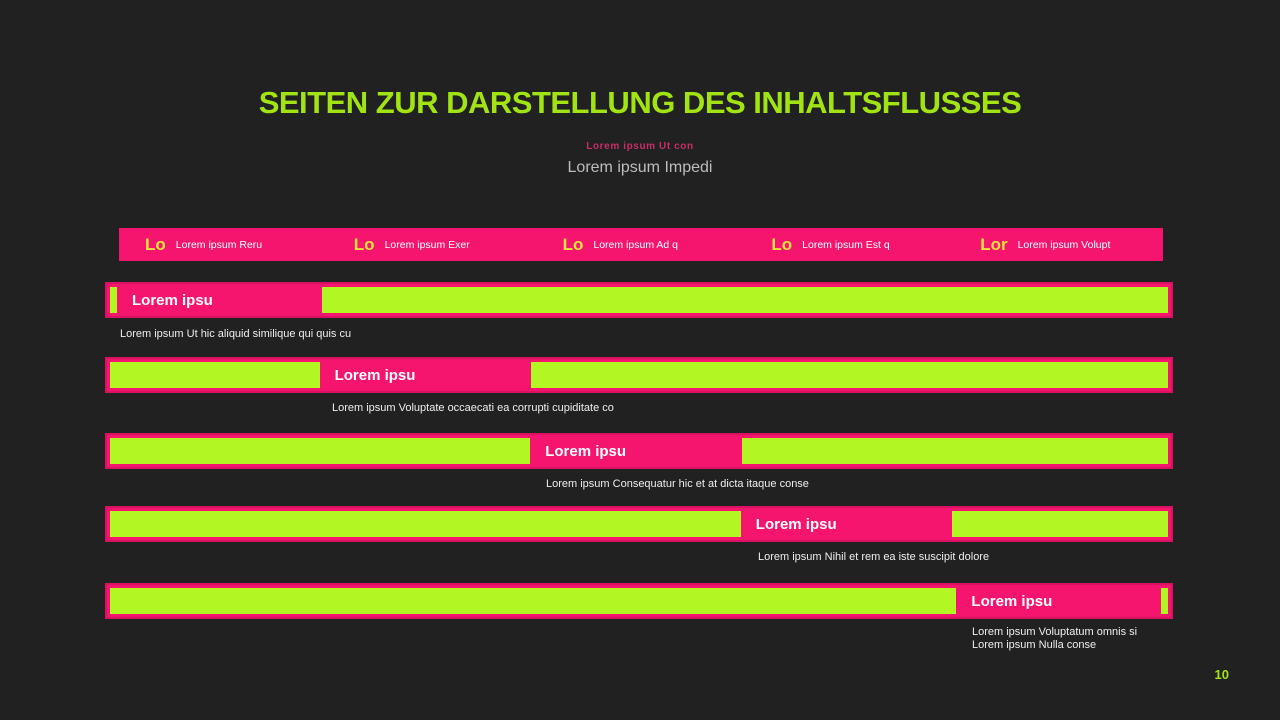  I want to click on bar-stage-label-wrap: Lorem ipsu, so click(1063, 601).